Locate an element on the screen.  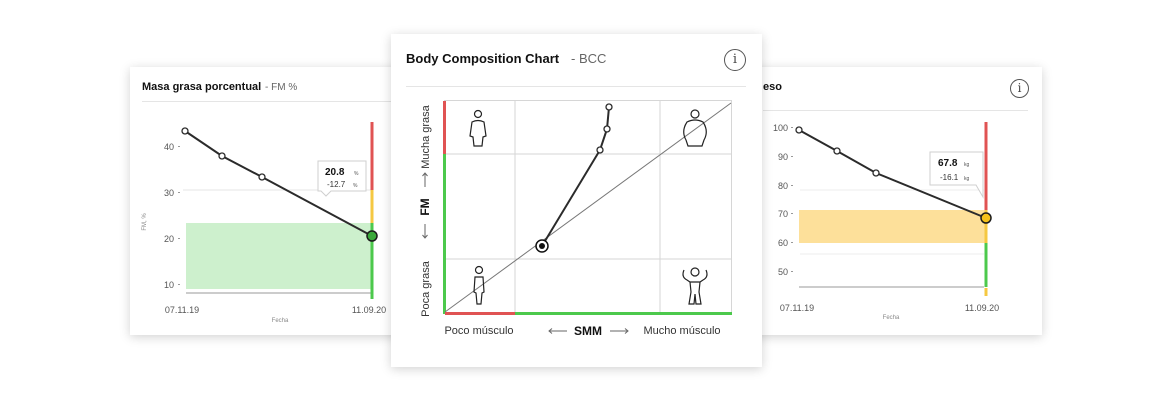
arrow-right-icon is located at coordinates (619, 331).